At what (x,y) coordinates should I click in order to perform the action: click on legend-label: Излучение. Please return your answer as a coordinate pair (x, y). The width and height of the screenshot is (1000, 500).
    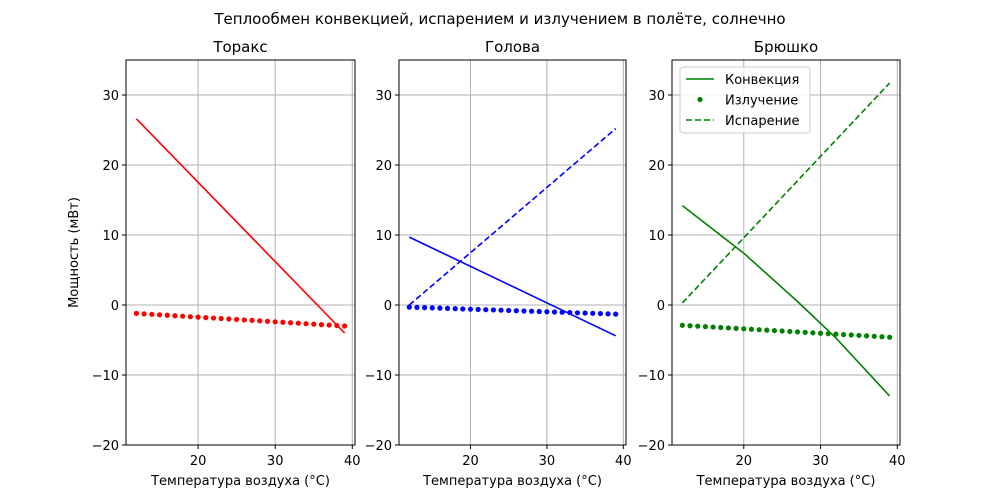
    Looking at the image, I should click on (761, 101).